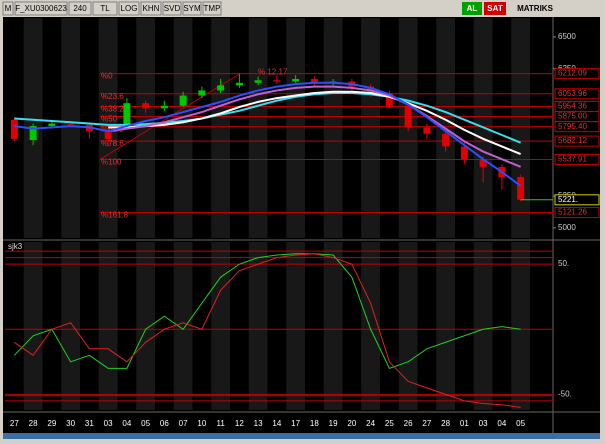  Describe the element at coordinates (112, 96) in the screenshot. I see `fib-label: %23.6` at that location.